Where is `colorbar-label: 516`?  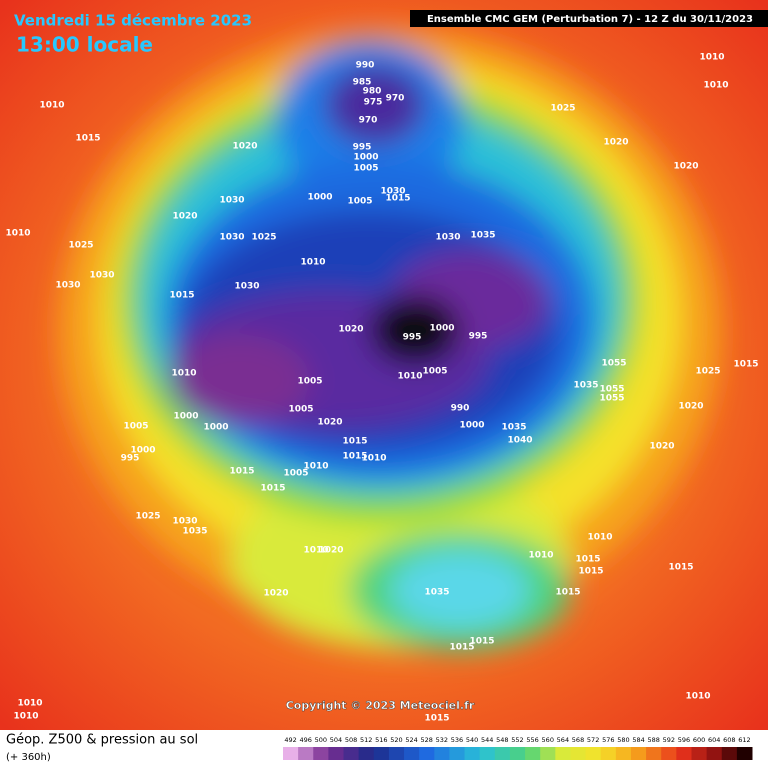 colorbar-label: 516 is located at coordinates (381, 740).